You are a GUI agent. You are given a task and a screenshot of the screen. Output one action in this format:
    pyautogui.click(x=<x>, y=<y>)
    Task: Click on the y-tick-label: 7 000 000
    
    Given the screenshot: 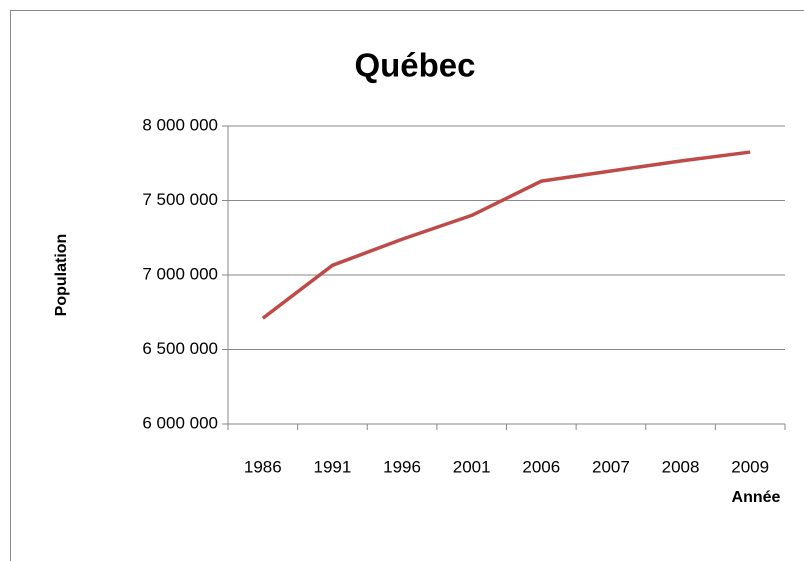 What is the action you would take?
    pyautogui.click(x=180, y=273)
    